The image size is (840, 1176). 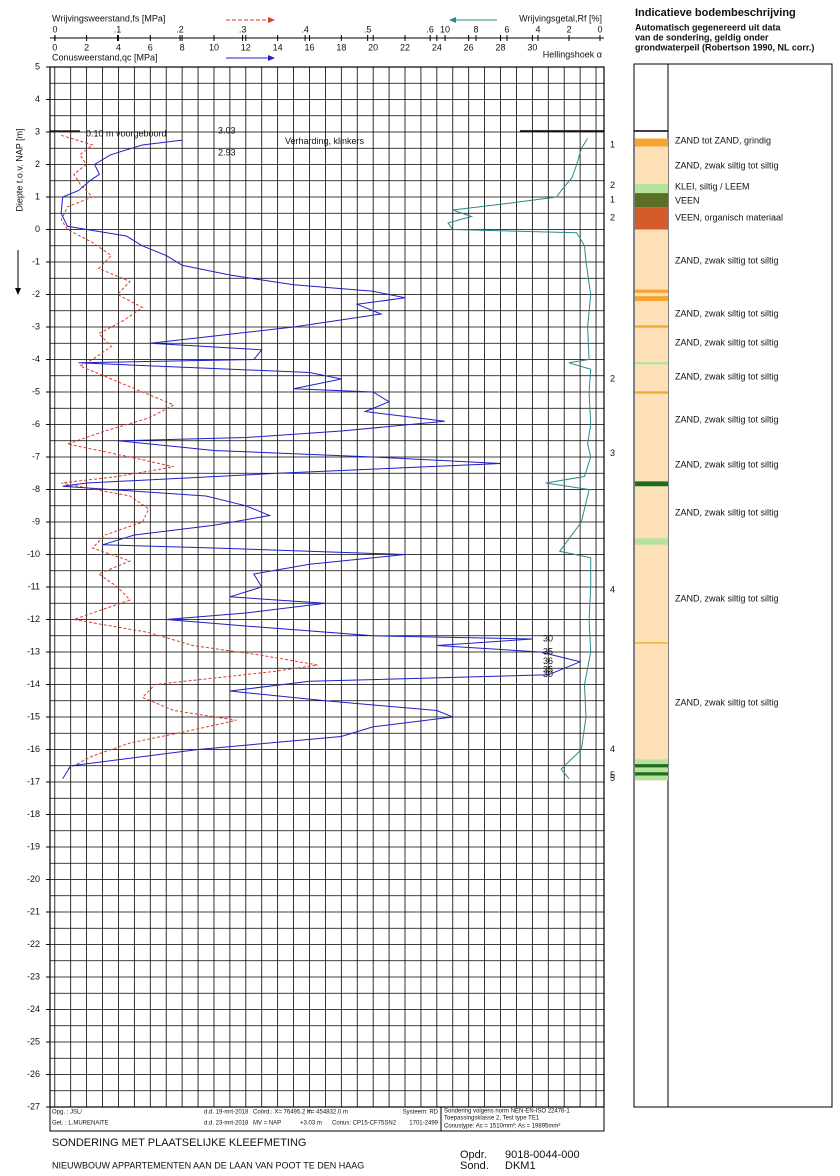 I want to click on y-tick-label: -14, so click(x=33, y=684).